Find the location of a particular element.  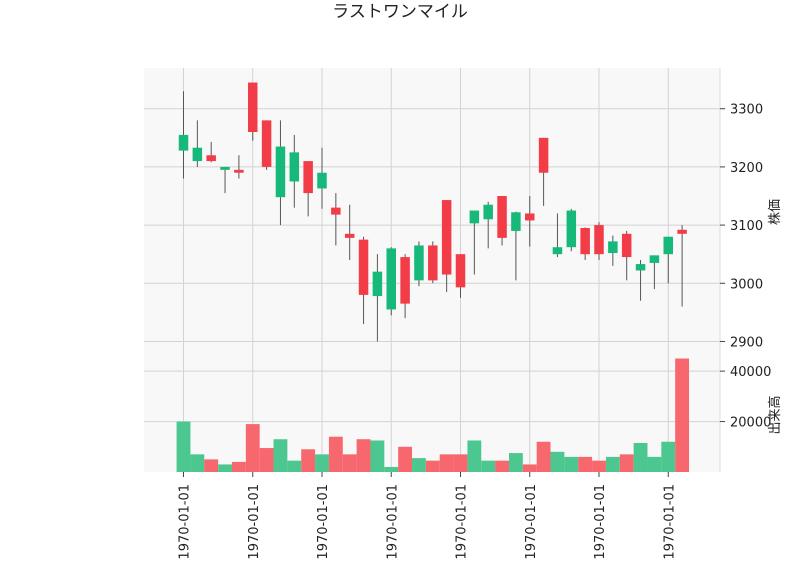

price-tick-label: 3200 is located at coordinates (746, 168).